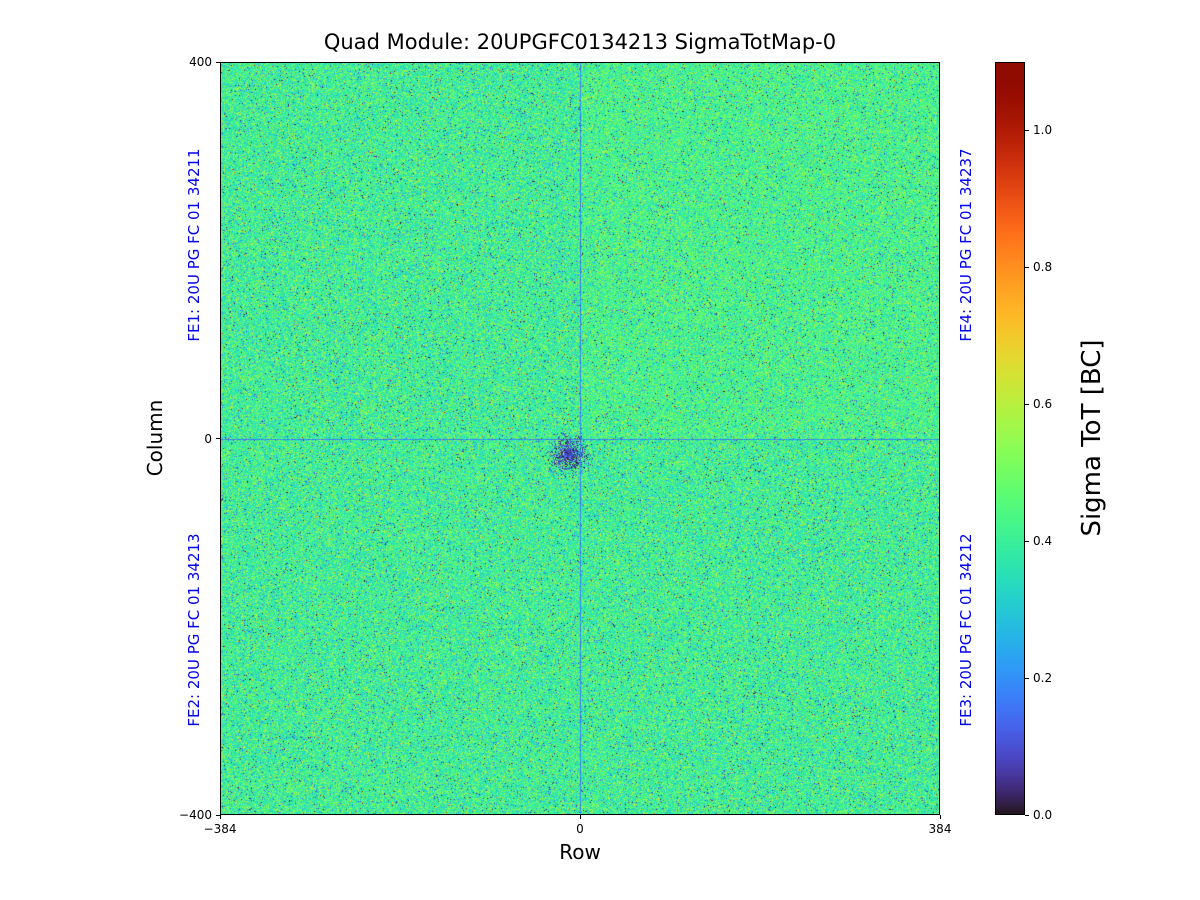 The height and width of the screenshot is (900, 1200). What do you see at coordinates (1043, 404) in the screenshot?
I see `colorbar-tick-label: 0.6` at bounding box center [1043, 404].